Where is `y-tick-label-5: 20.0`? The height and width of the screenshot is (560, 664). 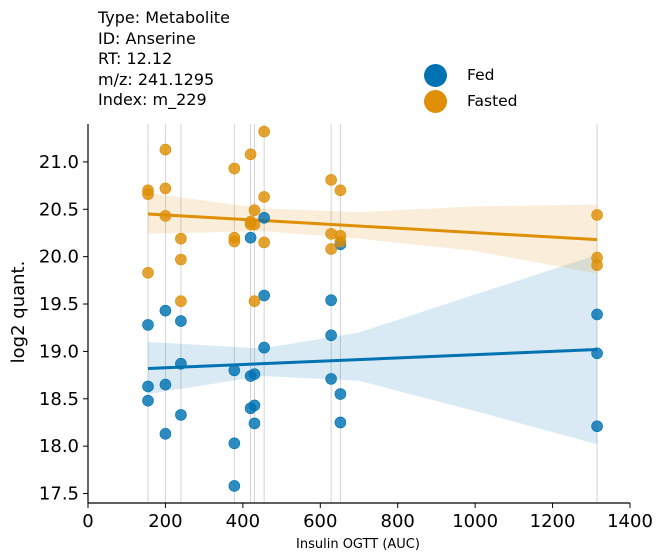 y-tick-label-5: 20.0 is located at coordinates (59, 257).